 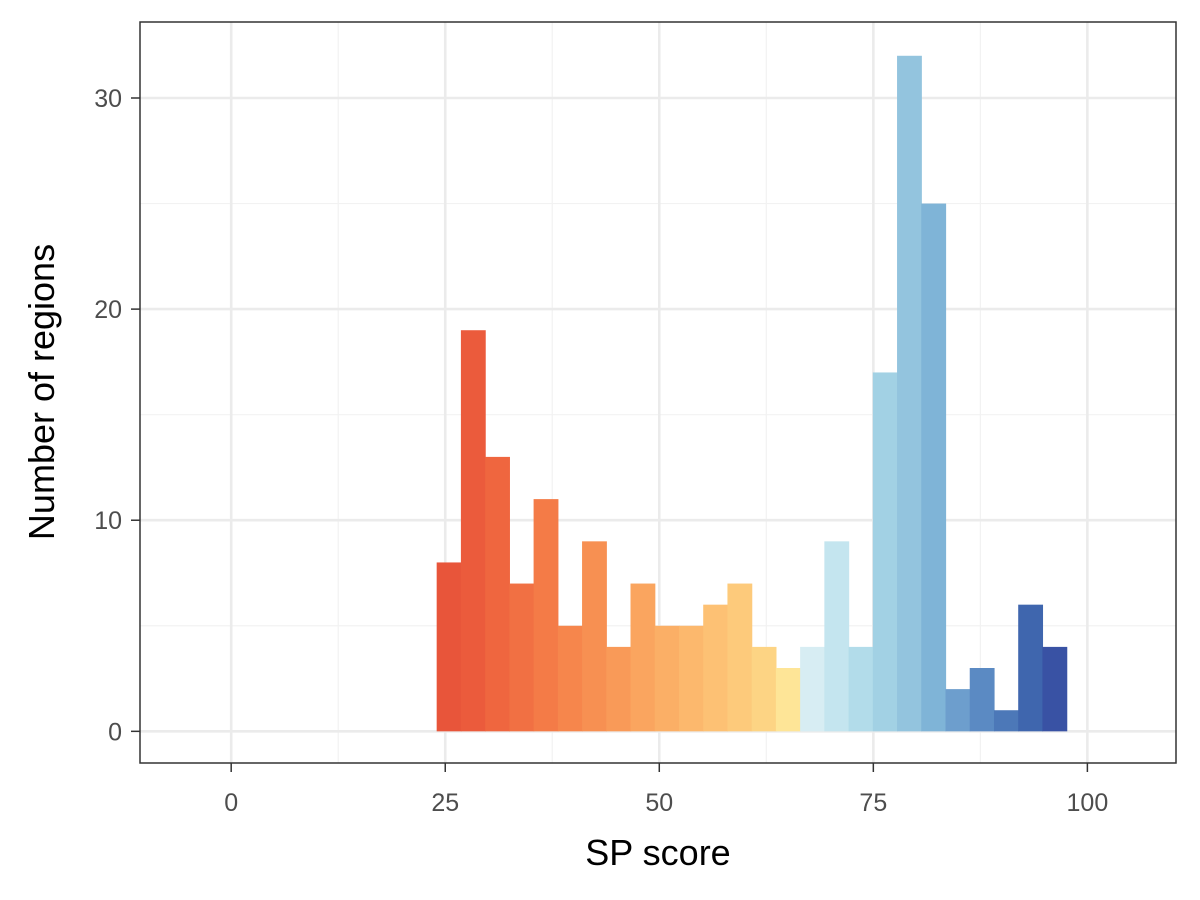 I want to click on y-axis-title: Number of regions, so click(x=41, y=392).